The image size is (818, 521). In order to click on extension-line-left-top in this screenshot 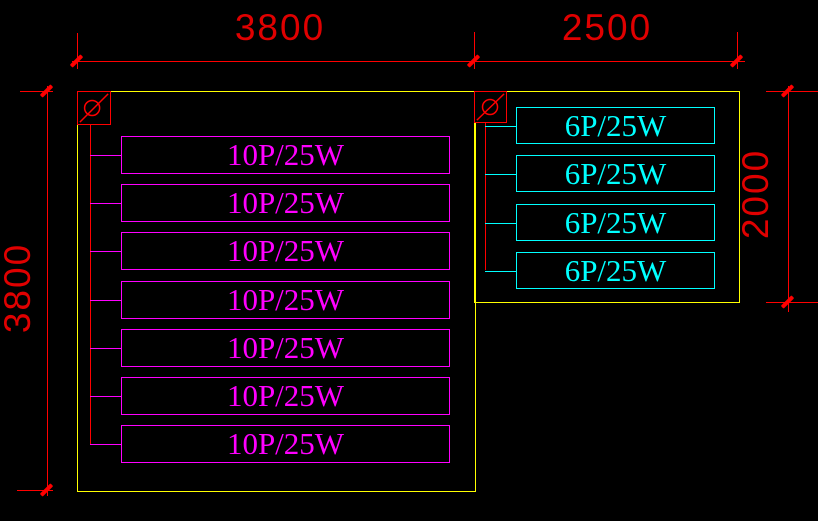, I will do `click(36, 91)`.